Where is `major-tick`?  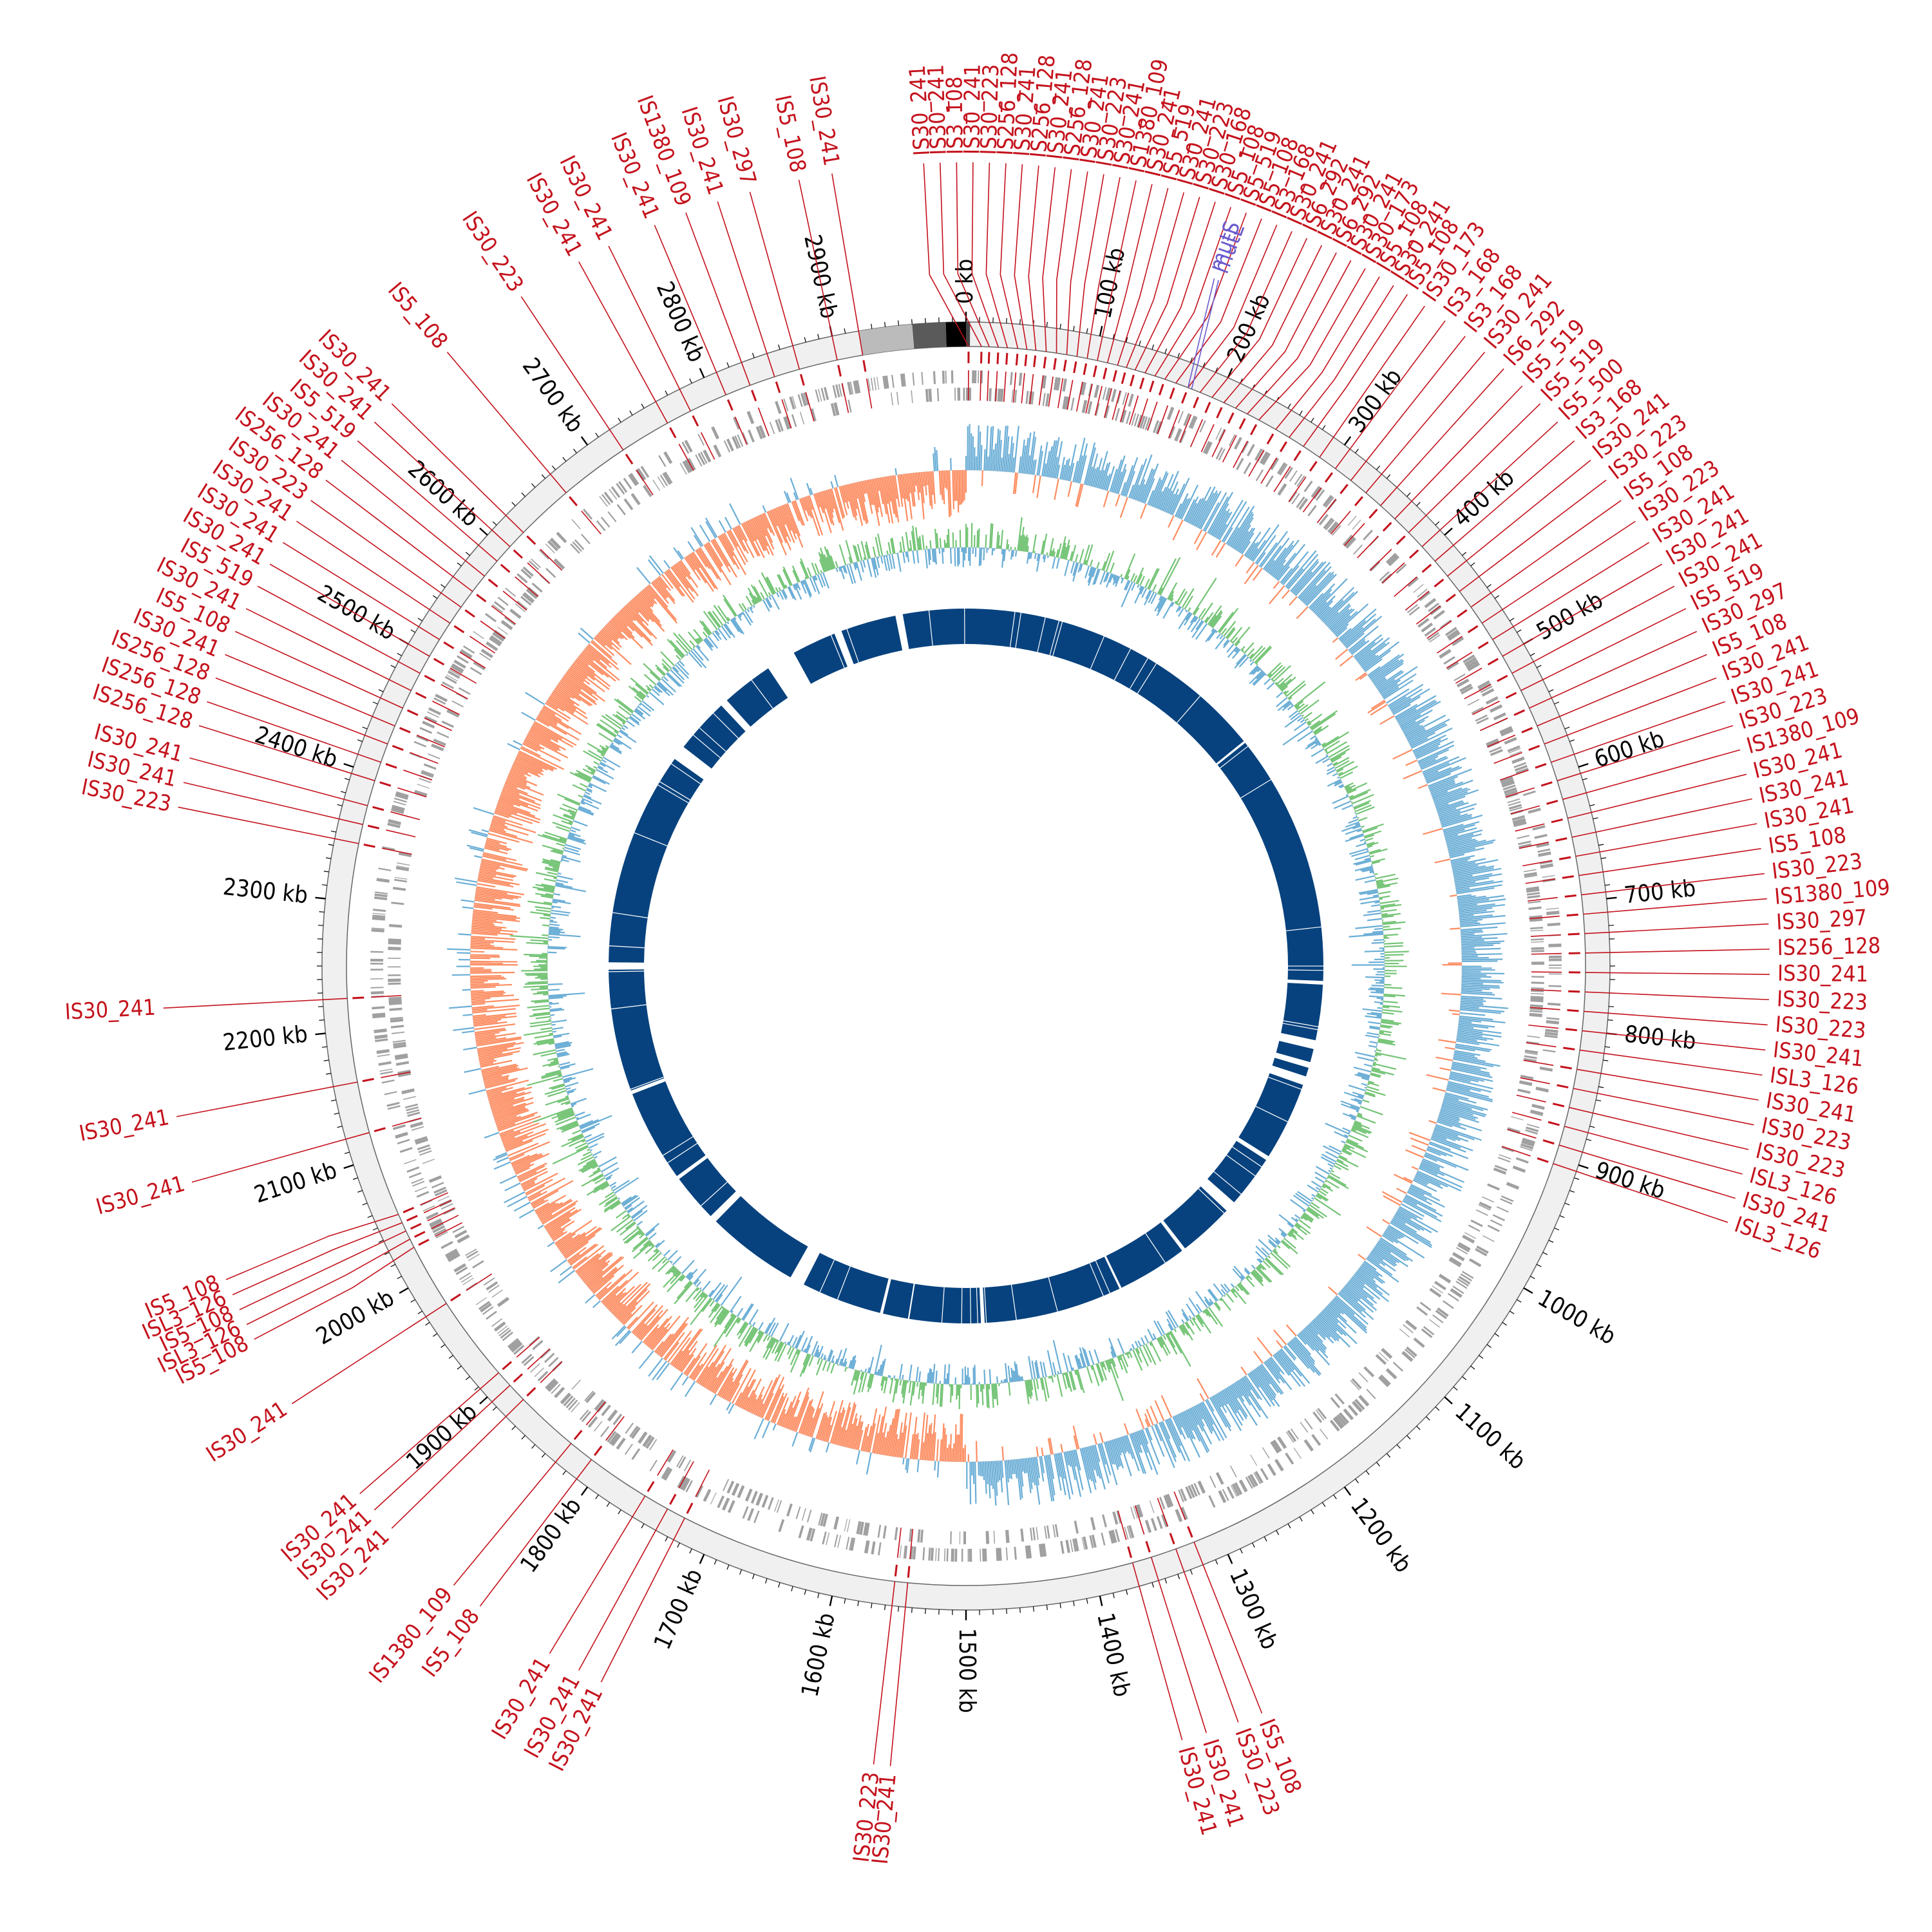 major-tick is located at coordinates (702, 1559).